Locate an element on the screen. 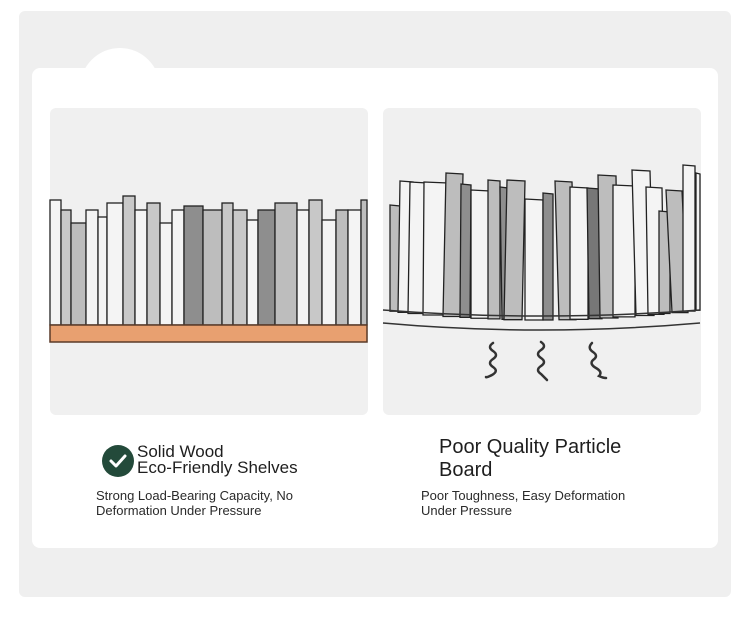  desc-line: Poor Toughness, Easy Deformation is located at coordinates (523, 495).